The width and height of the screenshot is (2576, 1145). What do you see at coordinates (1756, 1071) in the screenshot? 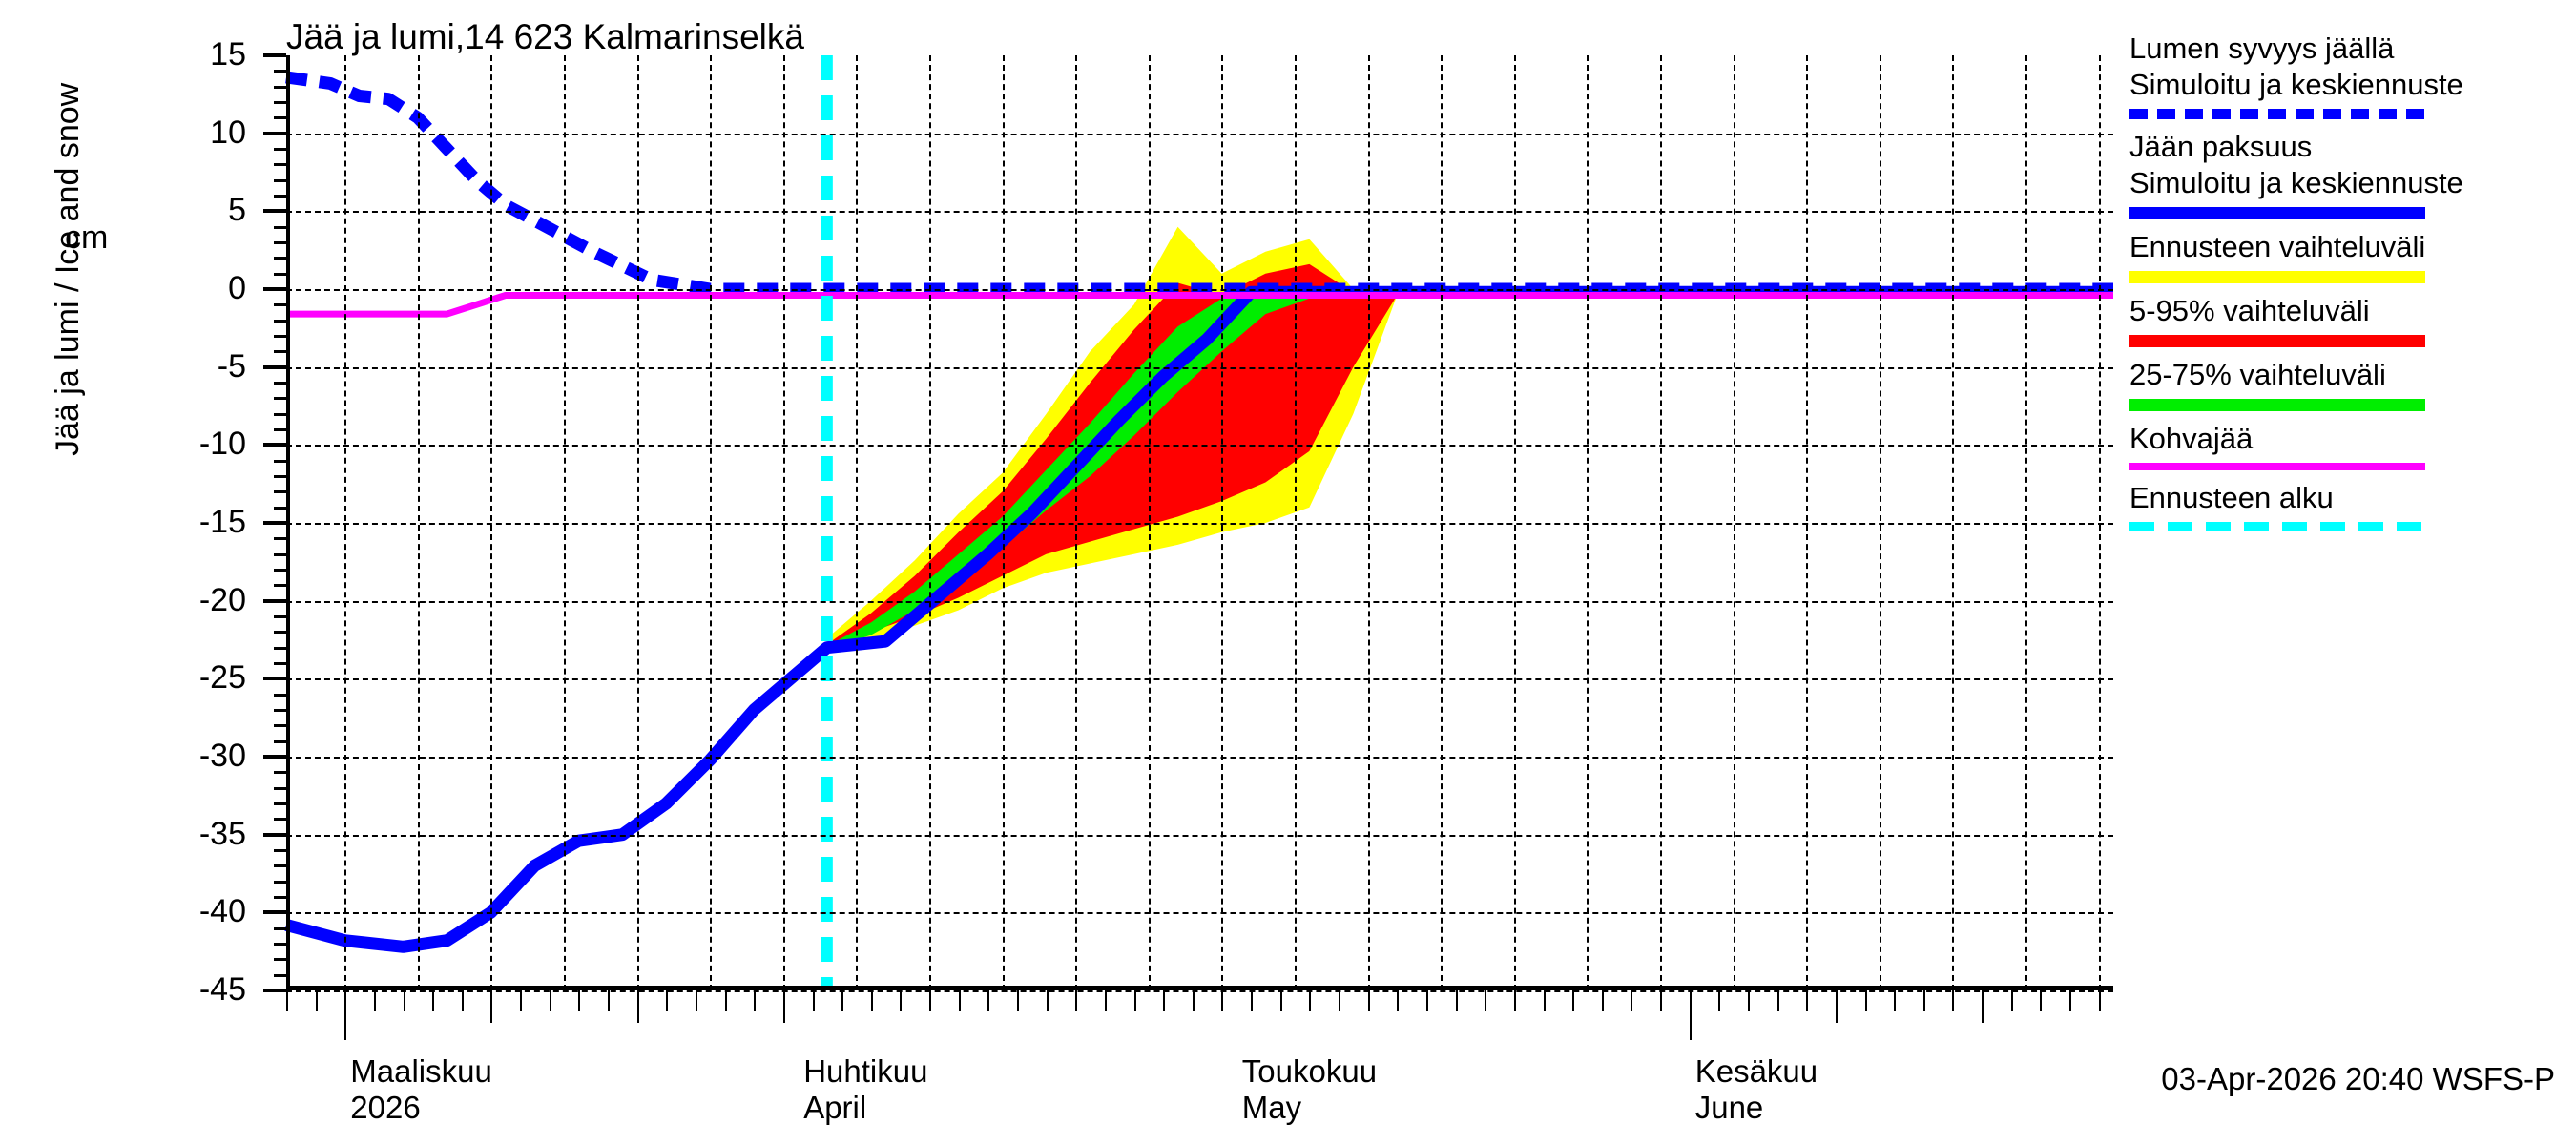
I see `x-axis-tick-label-fi: Kesäkuu` at bounding box center [1756, 1071].